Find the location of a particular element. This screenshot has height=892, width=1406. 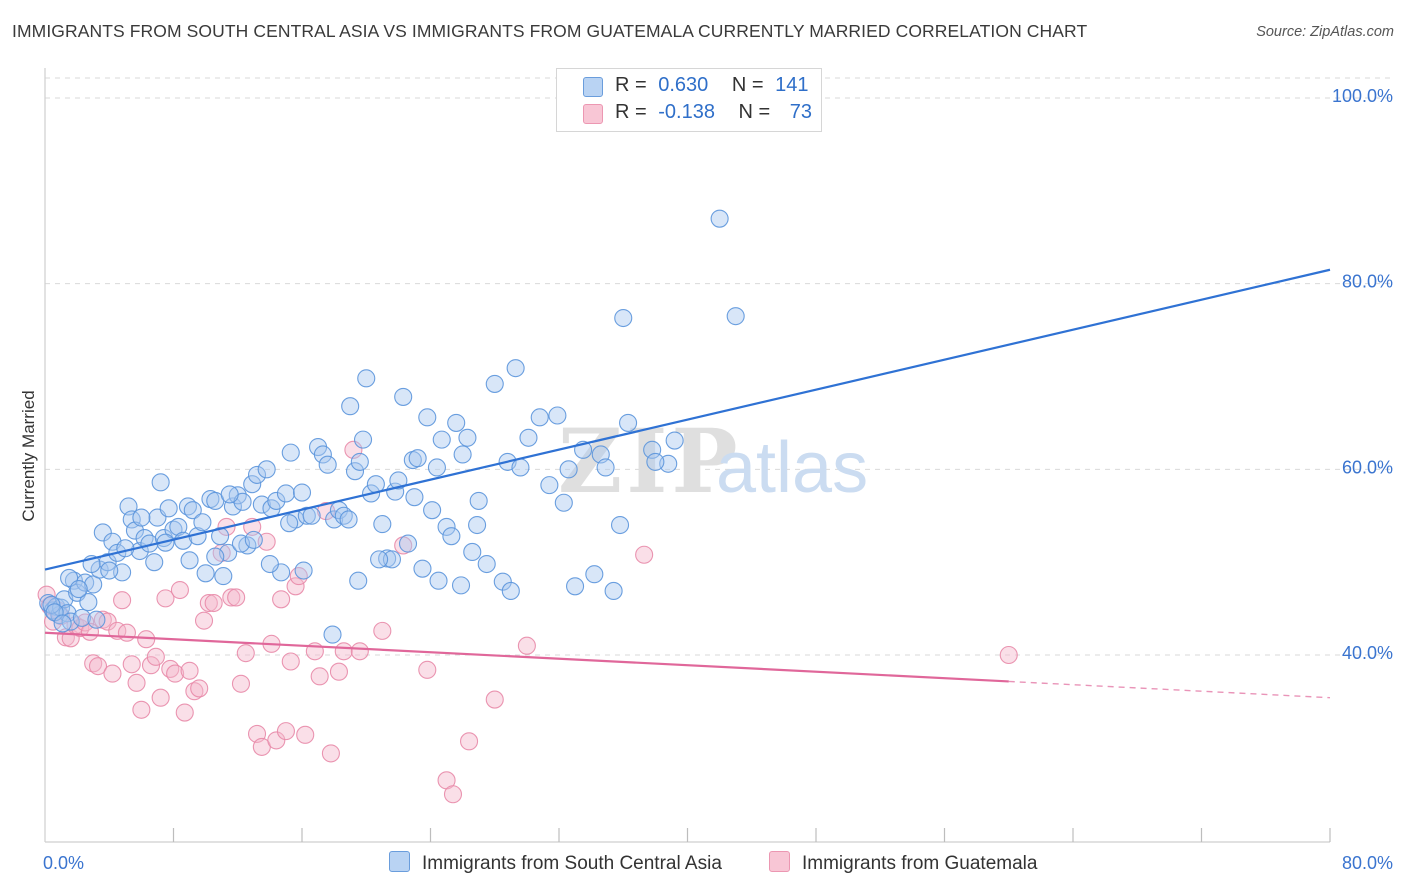

legend-n-label: N = is located at coordinates (754, 112).